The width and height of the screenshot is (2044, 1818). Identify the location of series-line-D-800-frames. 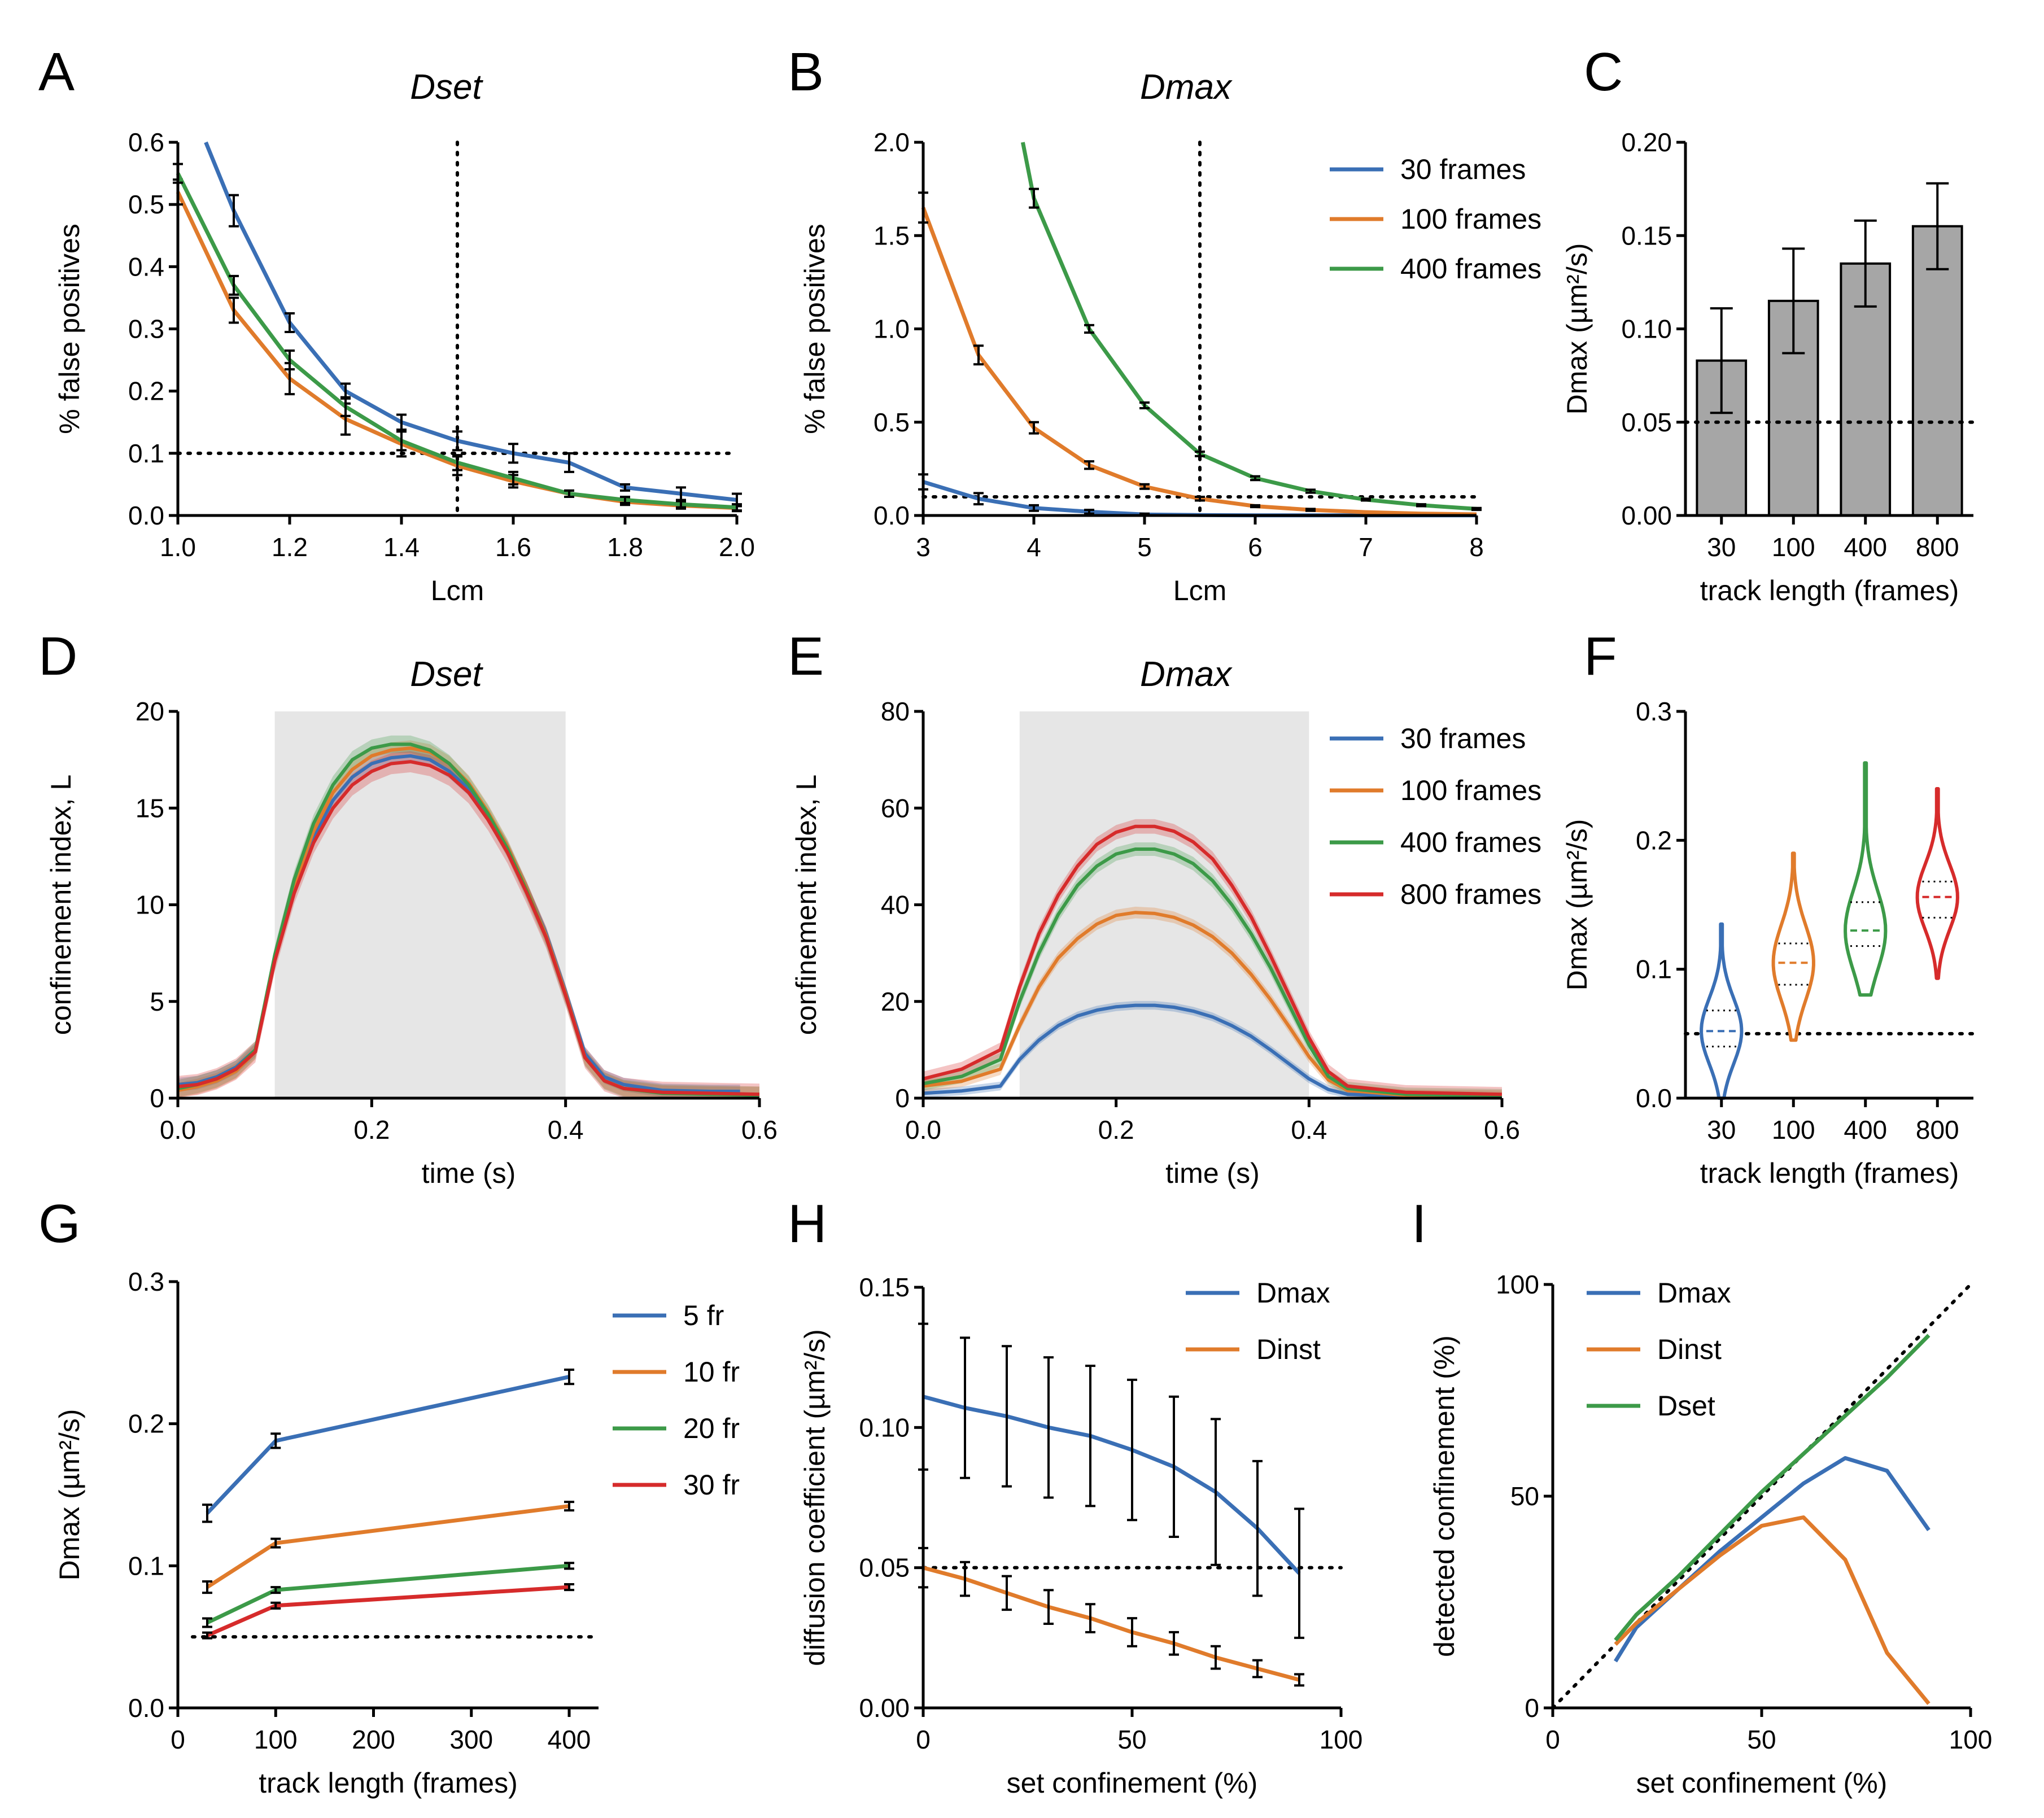
(469, 928).